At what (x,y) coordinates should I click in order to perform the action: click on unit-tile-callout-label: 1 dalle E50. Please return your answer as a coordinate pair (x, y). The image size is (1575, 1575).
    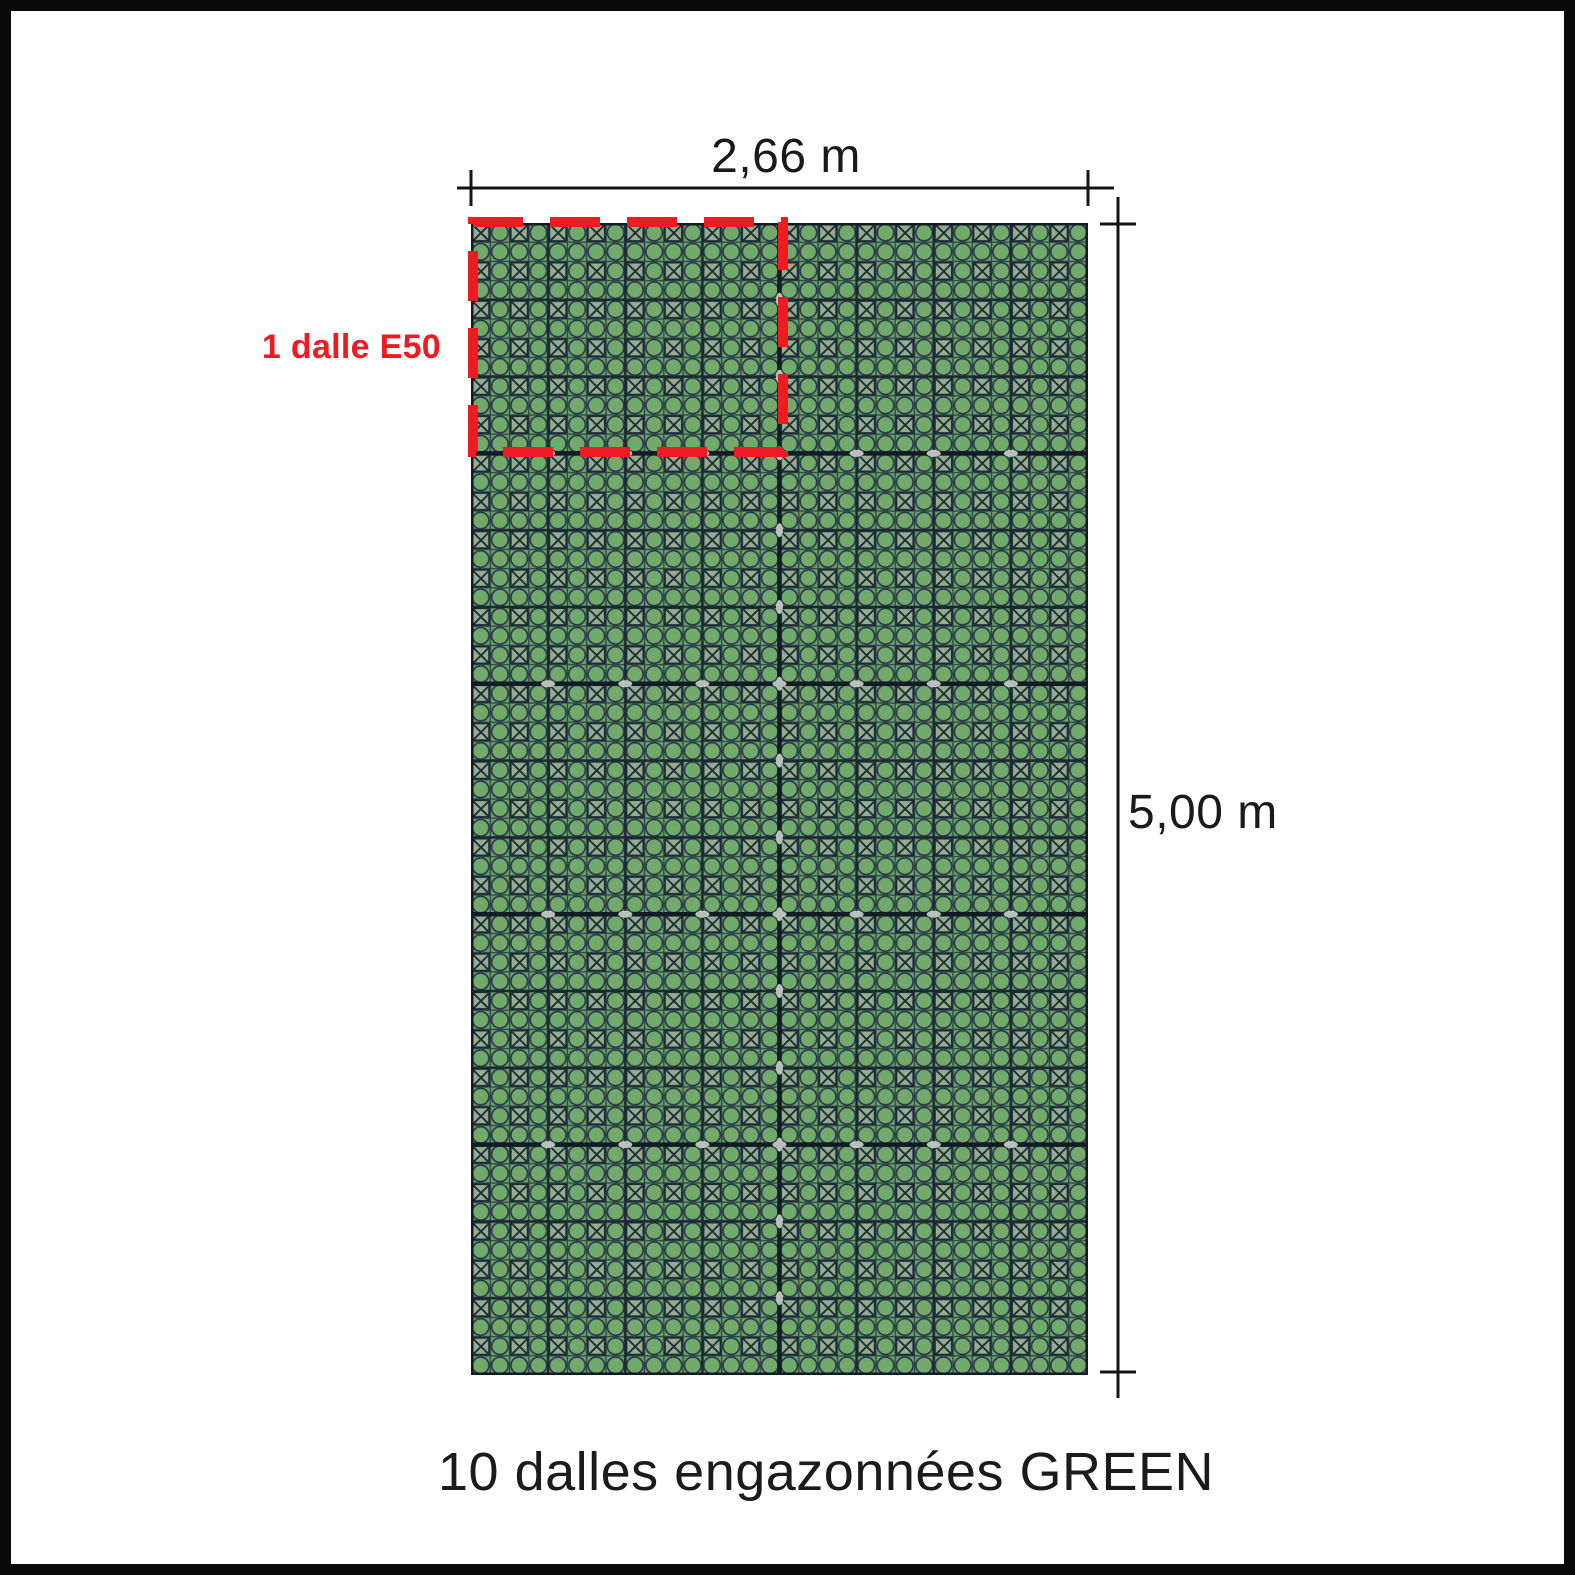
    Looking at the image, I should click on (351, 347).